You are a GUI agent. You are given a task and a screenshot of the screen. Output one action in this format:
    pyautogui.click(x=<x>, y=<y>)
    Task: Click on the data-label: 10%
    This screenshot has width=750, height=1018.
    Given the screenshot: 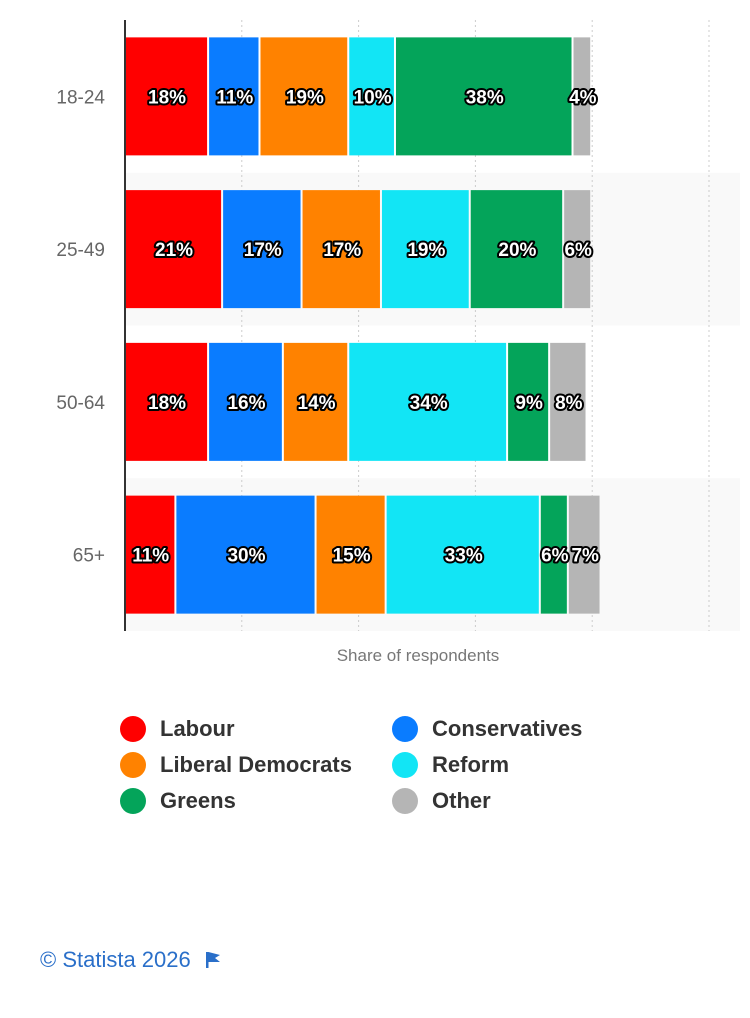 What is the action you would take?
    pyautogui.click(x=373, y=97)
    